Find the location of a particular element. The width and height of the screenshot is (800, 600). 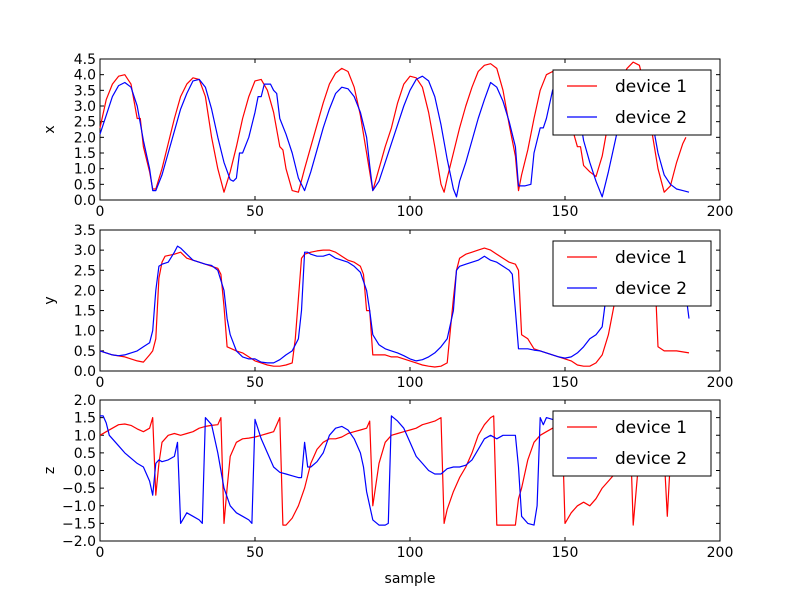

y-tick-label: −0.5 is located at coordinates (79, 489).